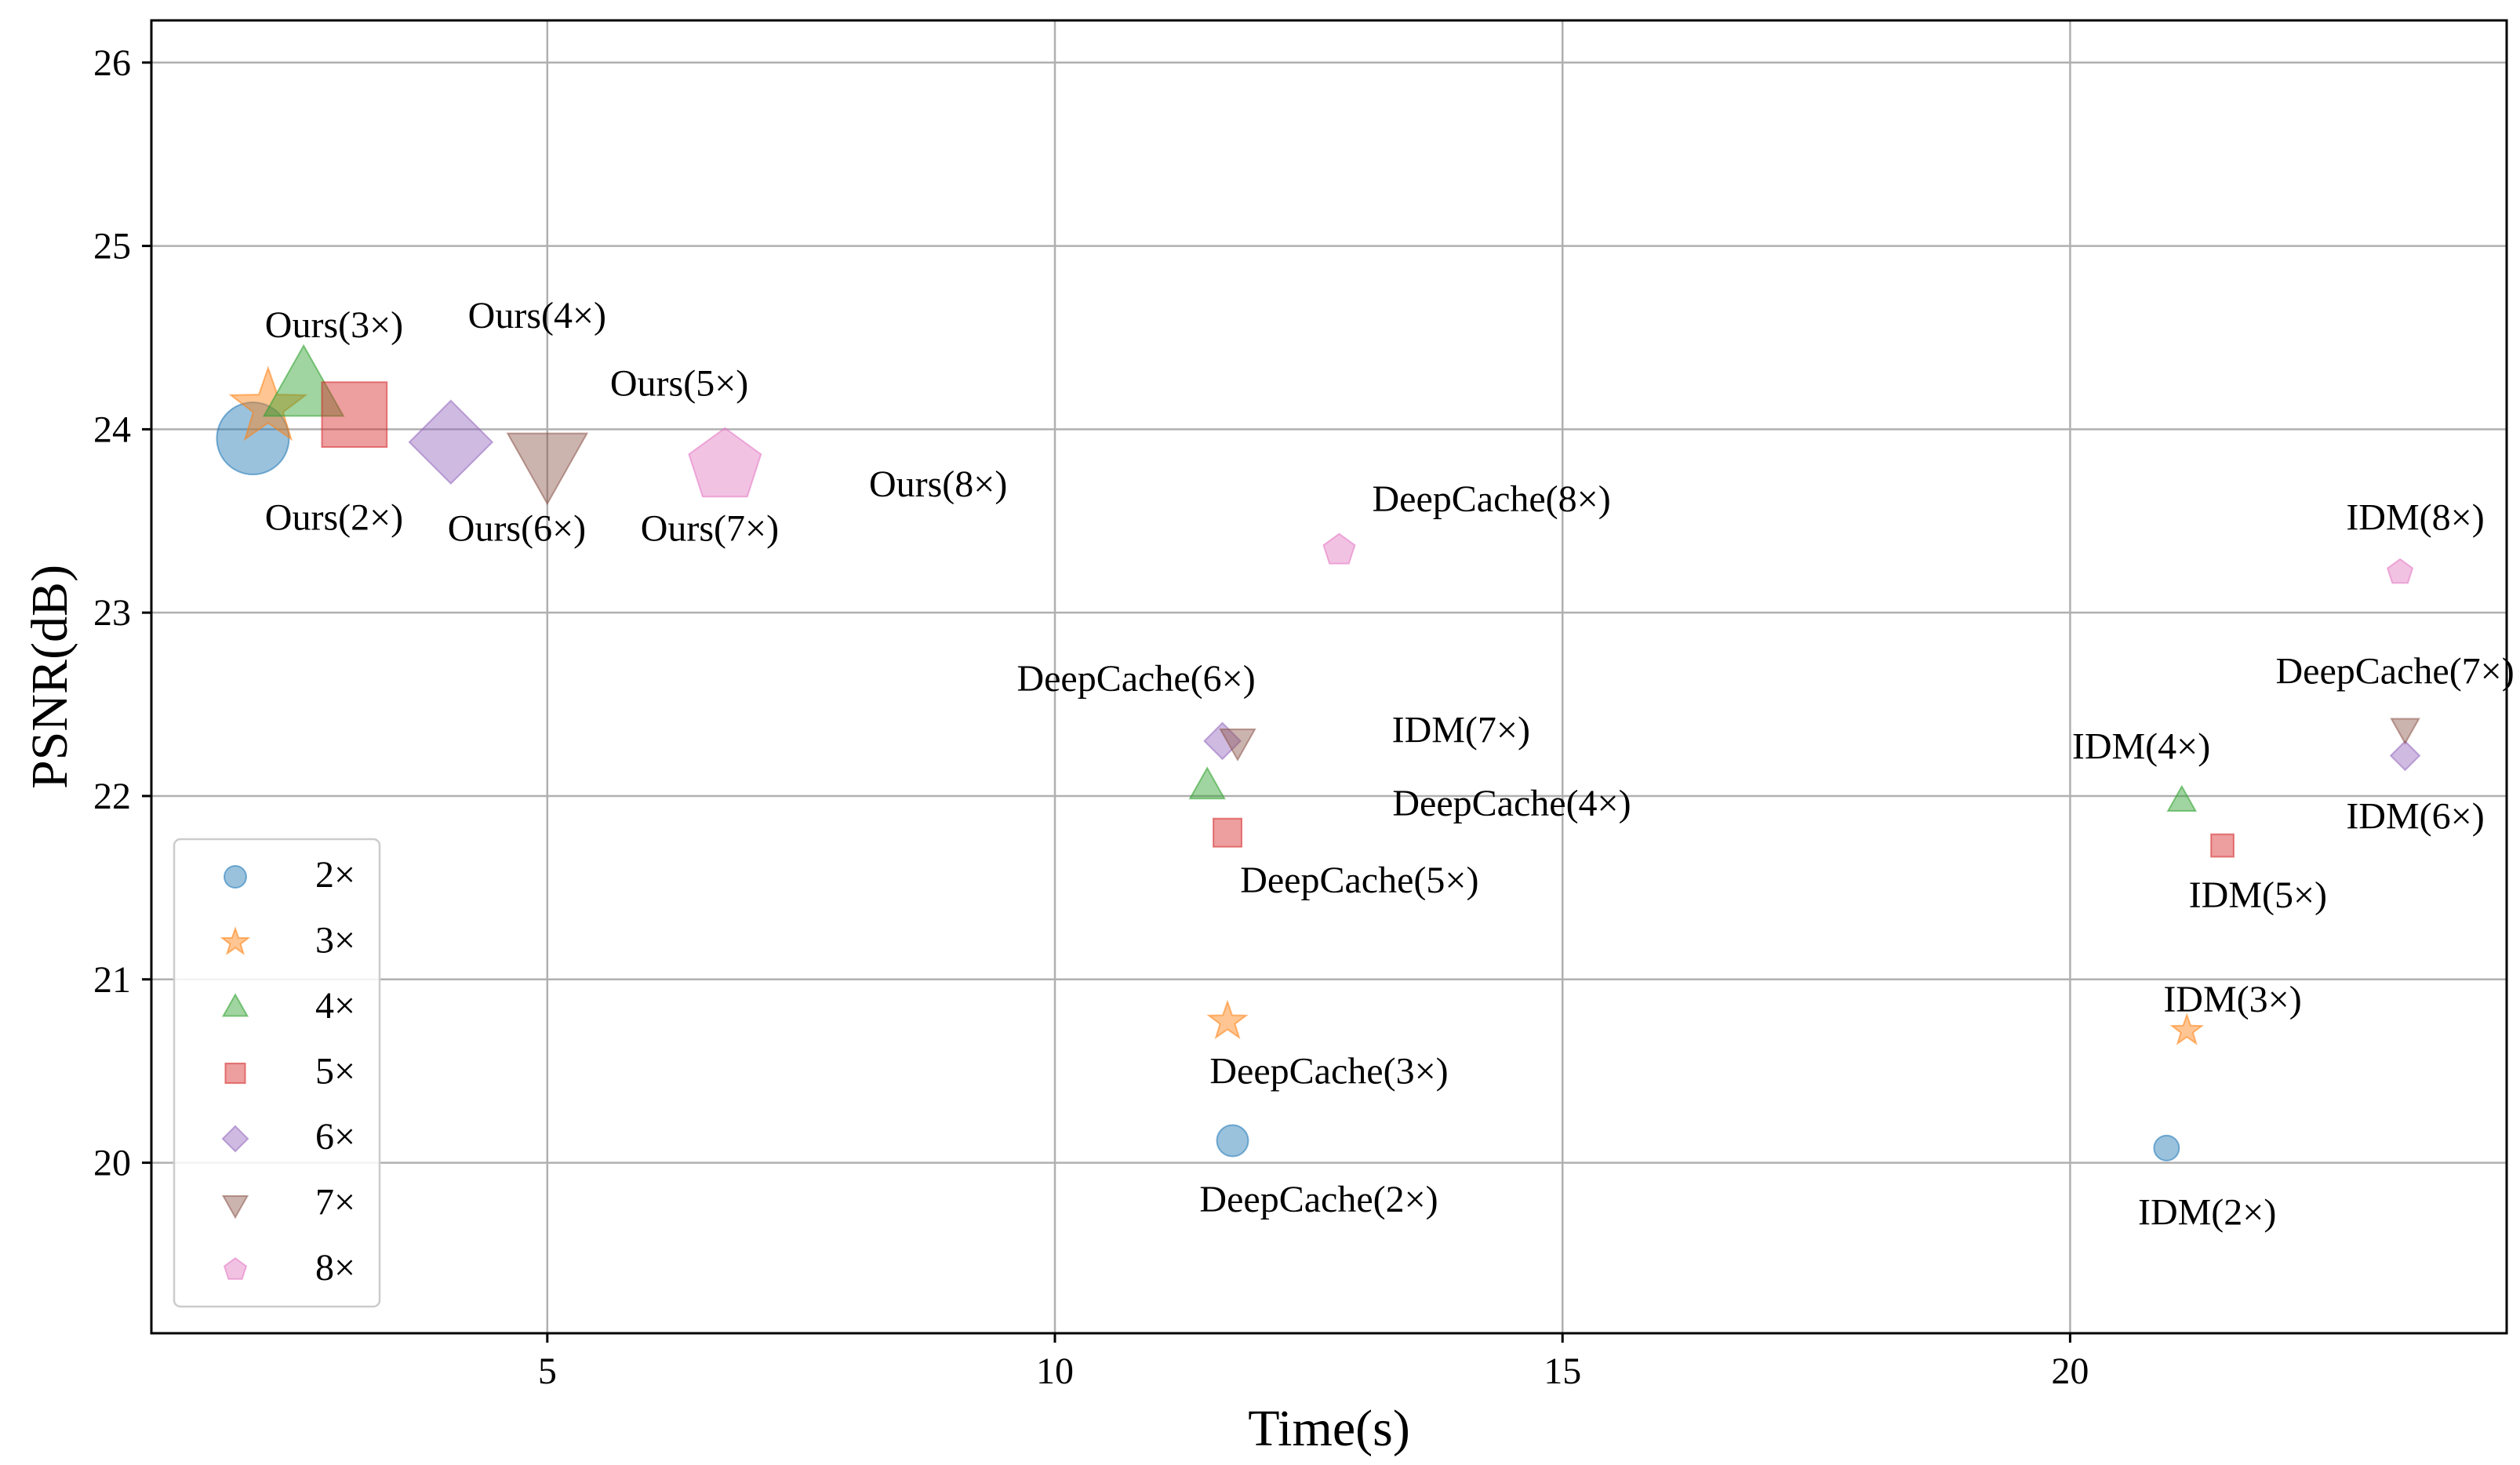  Describe the element at coordinates (1461, 730) in the screenshot. I see `annotation-idm-7x: IDM(7×)` at that location.